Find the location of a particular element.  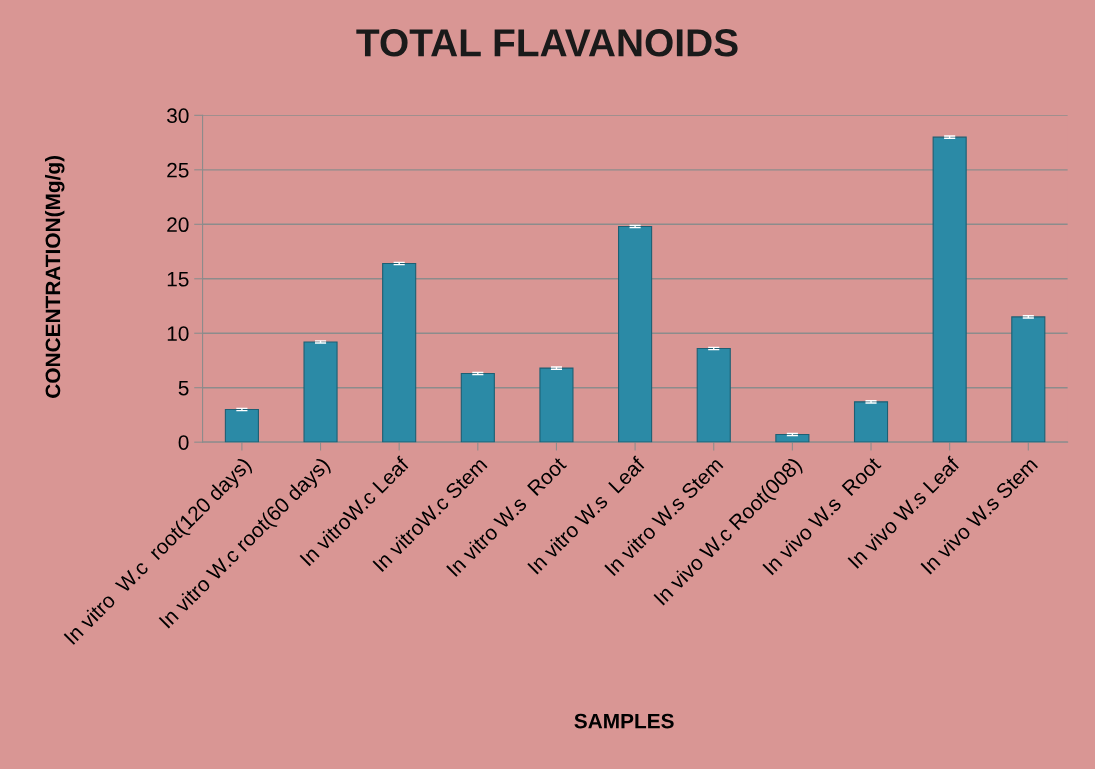

y-tick-label: 5 is located at coordinates (183, 388).